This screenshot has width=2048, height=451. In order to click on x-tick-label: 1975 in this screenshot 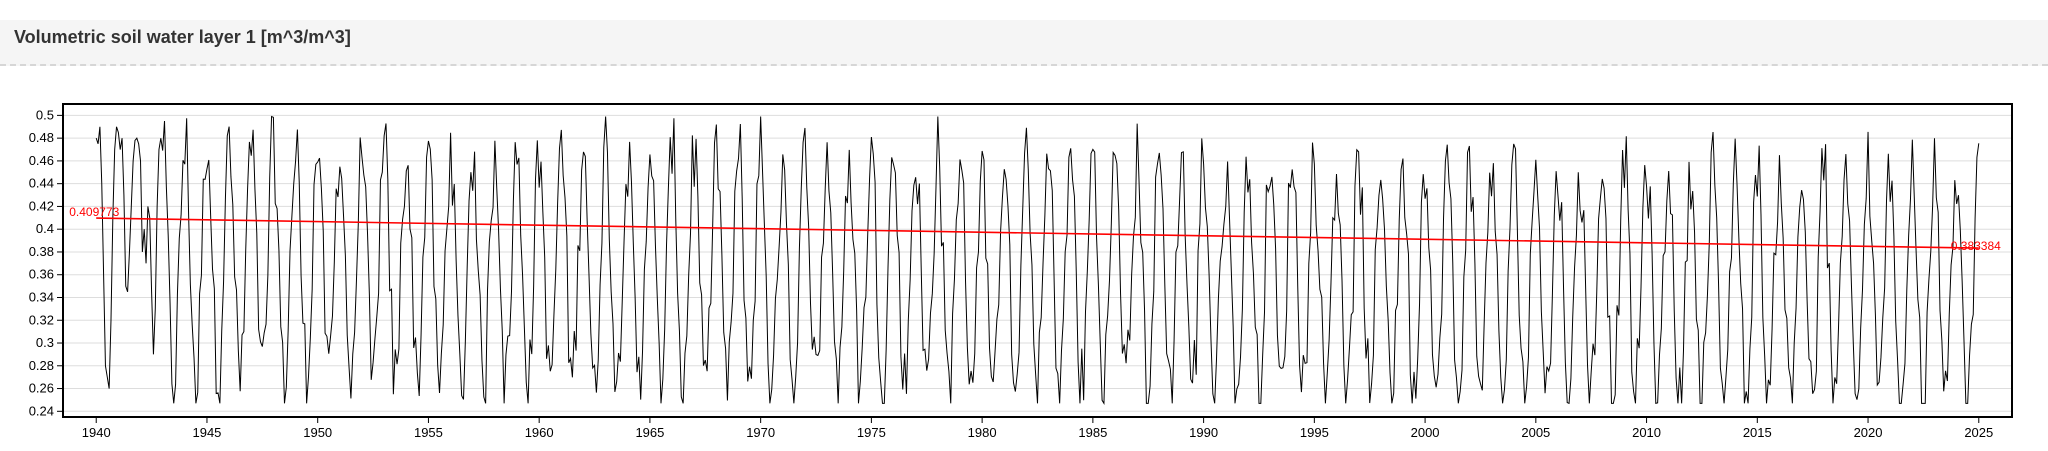, I will do `click(871, 432)`.